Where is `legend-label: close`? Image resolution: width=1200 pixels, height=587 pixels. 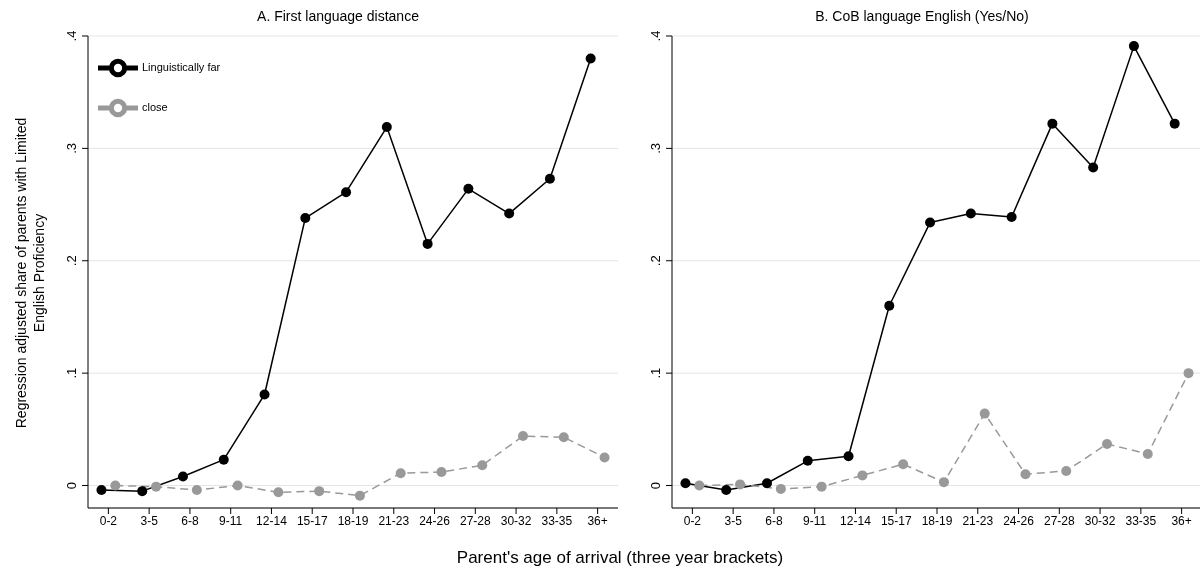
legend-label: close is located at coordinates (155, 106).